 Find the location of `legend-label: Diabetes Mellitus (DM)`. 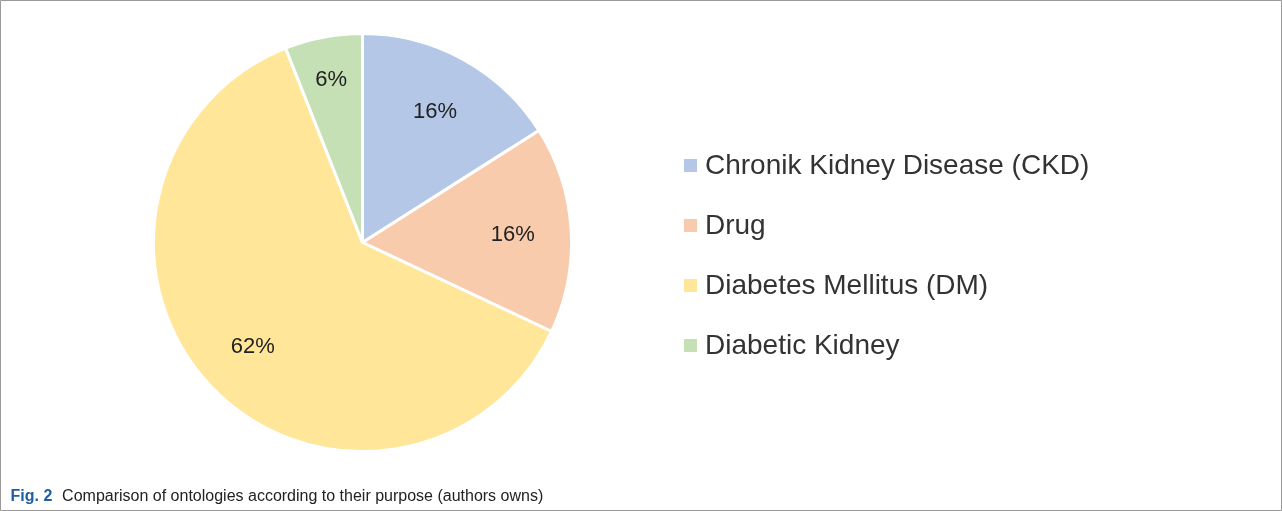

legend-label: Diabetes Mellitus (DM) is located at coordinates (847, 285).